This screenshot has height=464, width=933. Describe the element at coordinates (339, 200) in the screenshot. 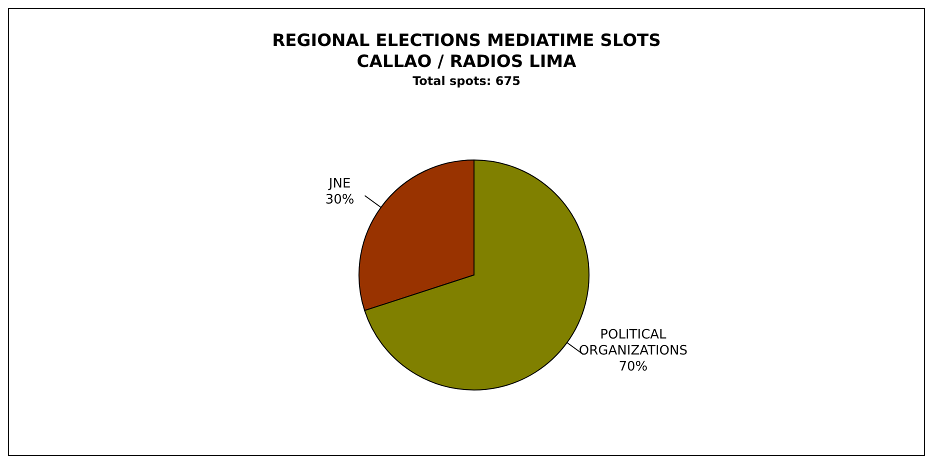

I see `data-label: 30%` at that location.